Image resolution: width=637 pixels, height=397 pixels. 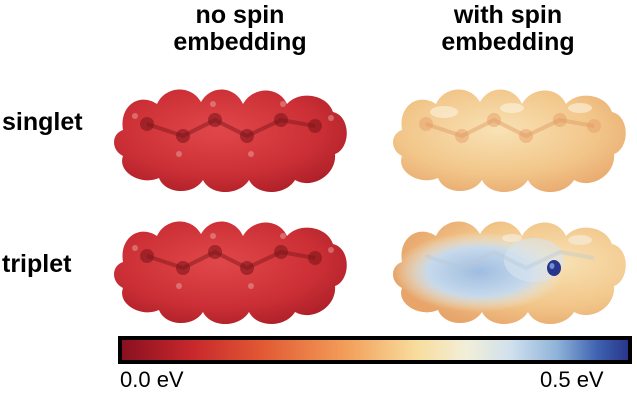 What do you see at coordinates (152, 379) in the screenshot?
I see `colorbar-min-label: 0.0 eV` at bounding box center [152, 379].